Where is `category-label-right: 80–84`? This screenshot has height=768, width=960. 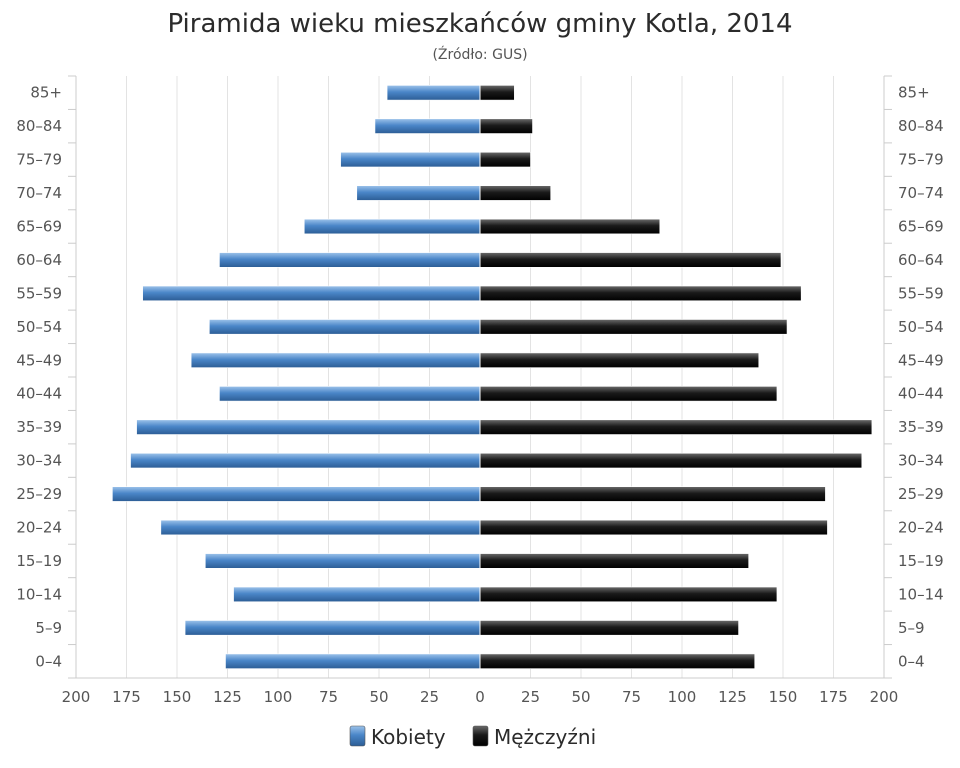 category-label-right: 80–84 is located at coordinates (921, 126).